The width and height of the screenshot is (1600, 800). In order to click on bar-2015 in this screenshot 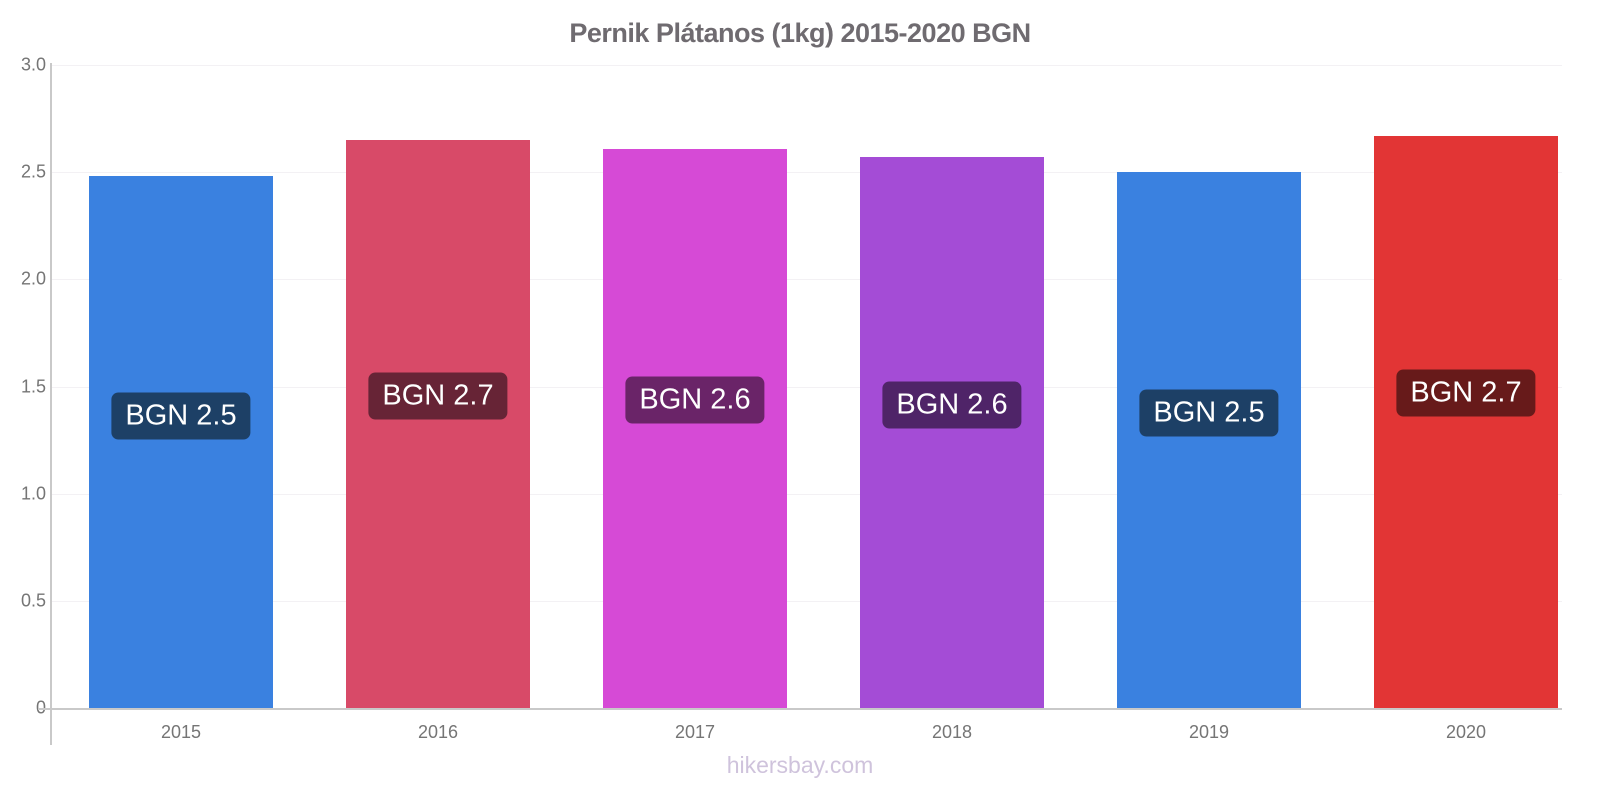, I will do `click(181, 442)`.